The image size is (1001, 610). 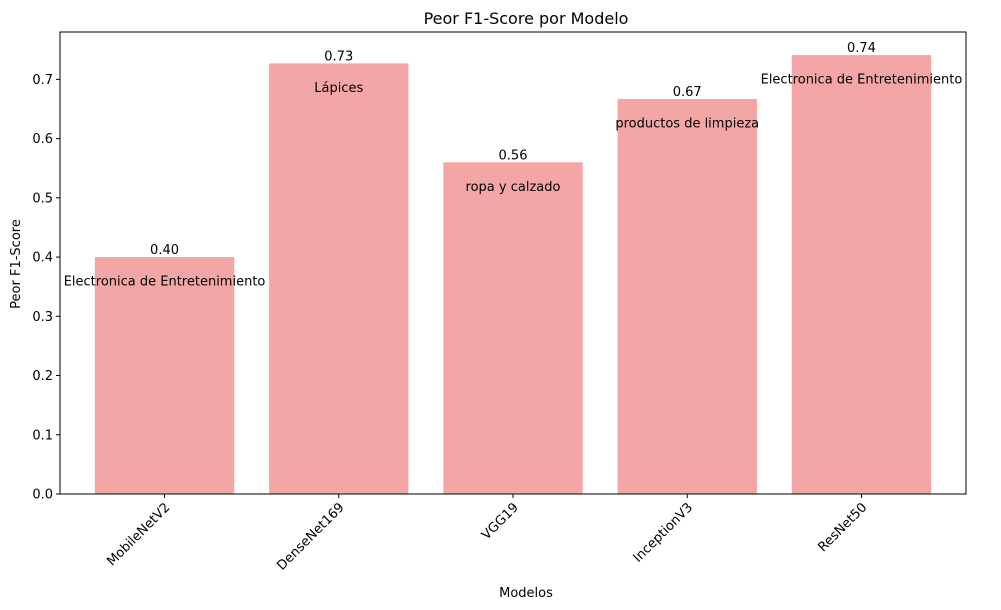 What do you see at coordinates (42, 317) in the screenshot?
I see `y-tick-label: 0.3` at bounding box center [42, 317].